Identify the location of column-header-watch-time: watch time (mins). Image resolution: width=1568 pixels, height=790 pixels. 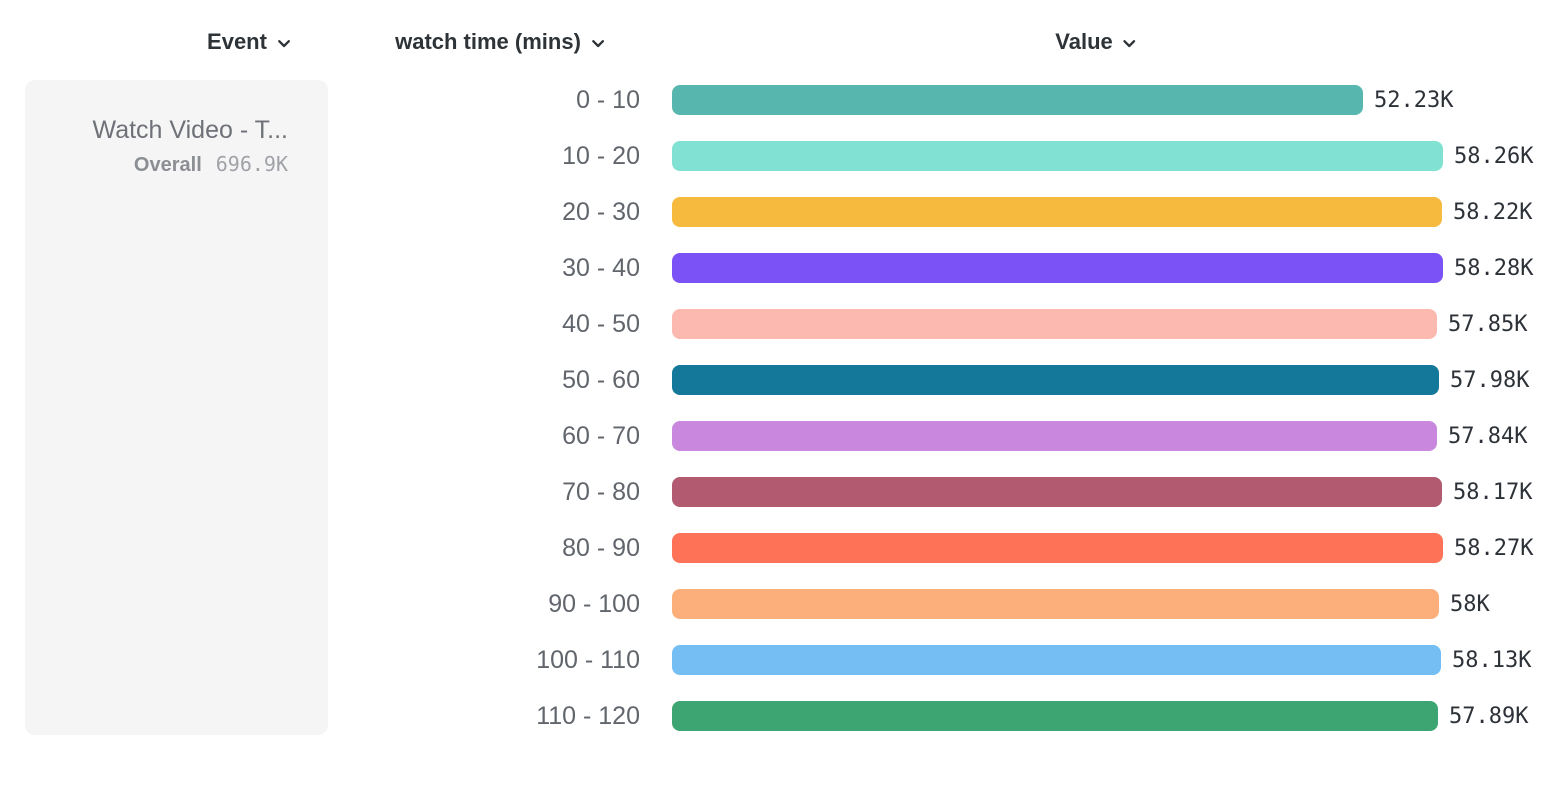
(500, 42).